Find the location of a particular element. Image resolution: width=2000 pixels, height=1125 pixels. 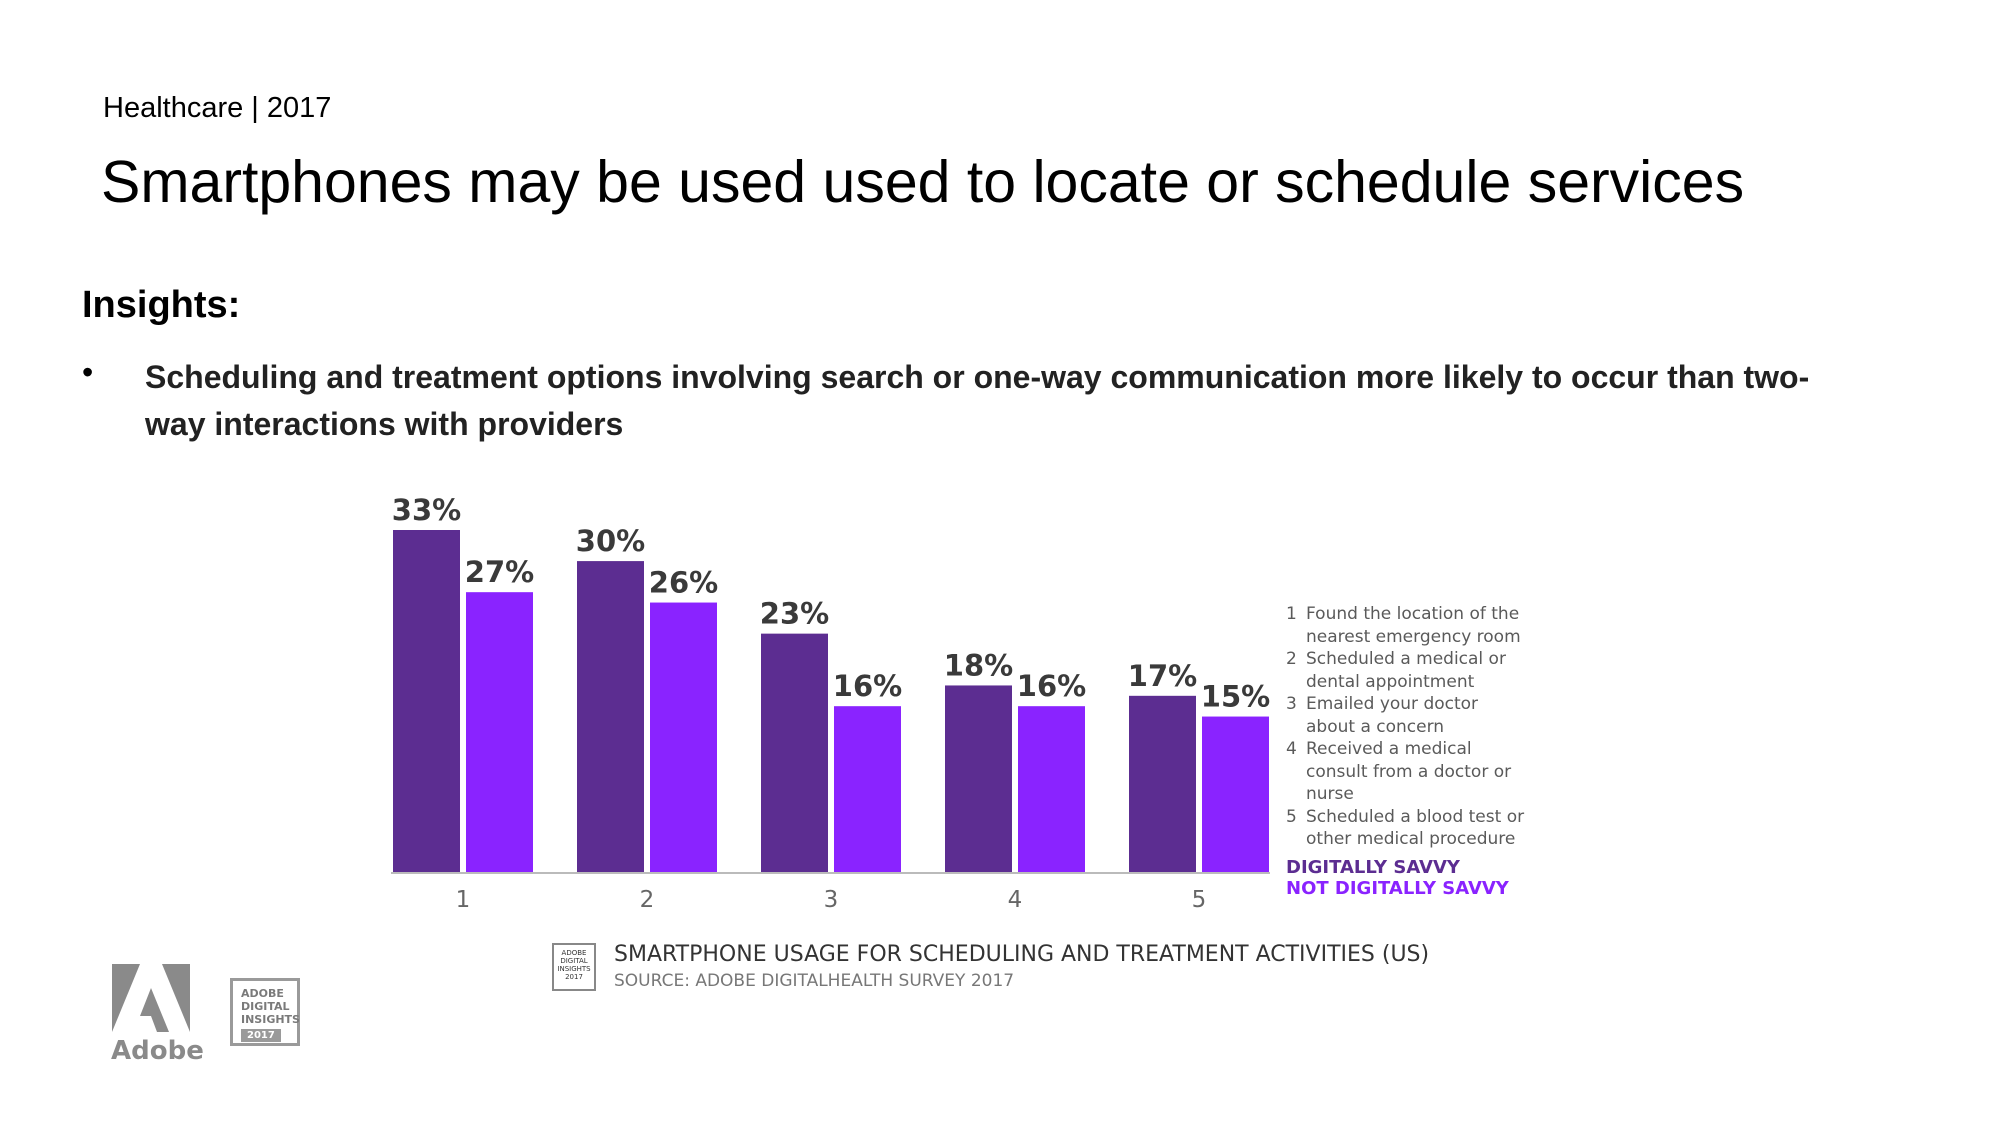

adobe-logo-icon is located at coordinates (151, 998).